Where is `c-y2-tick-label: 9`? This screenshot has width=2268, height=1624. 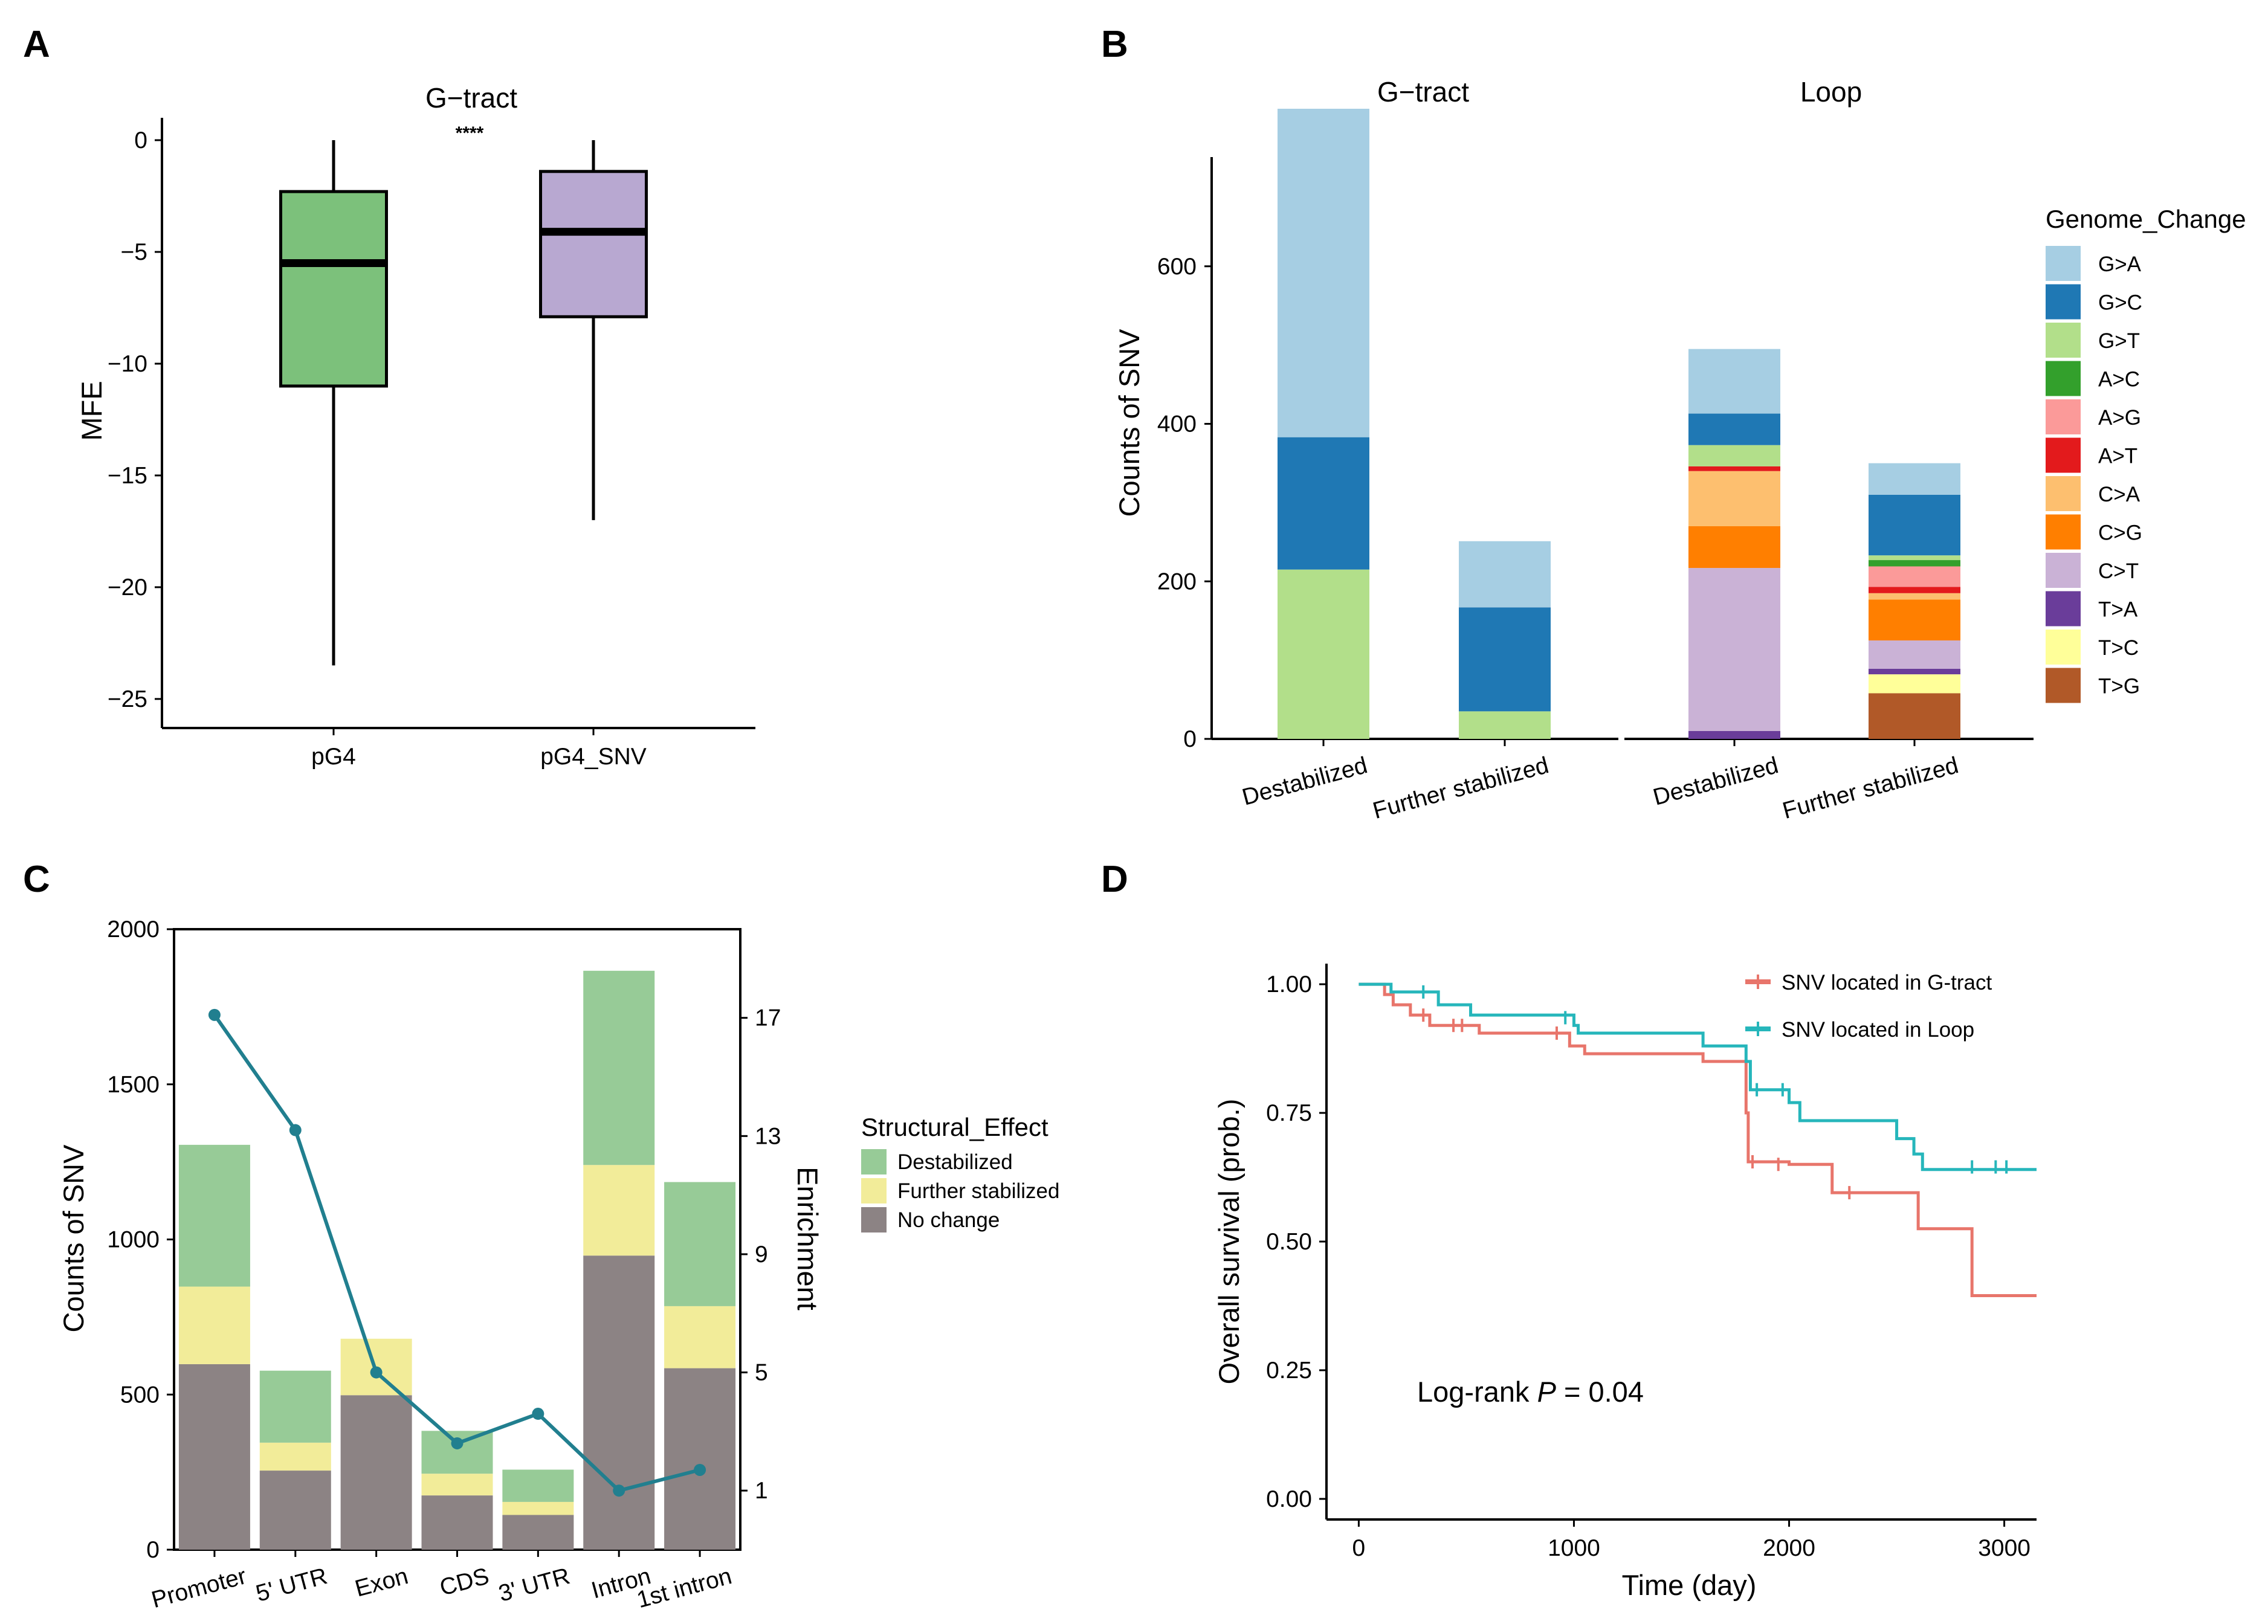
c-y2-tick-label: 9 is located at coordinates (761, 1255).